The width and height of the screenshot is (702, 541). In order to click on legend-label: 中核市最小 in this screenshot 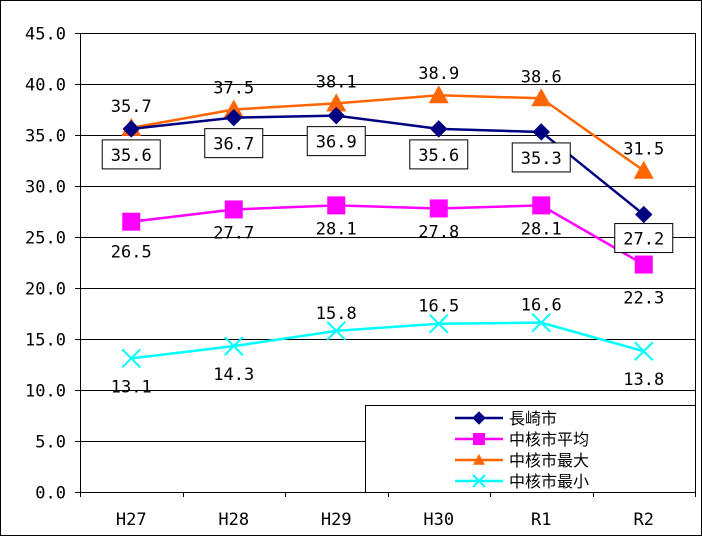, I will do `click(549, 481)`.